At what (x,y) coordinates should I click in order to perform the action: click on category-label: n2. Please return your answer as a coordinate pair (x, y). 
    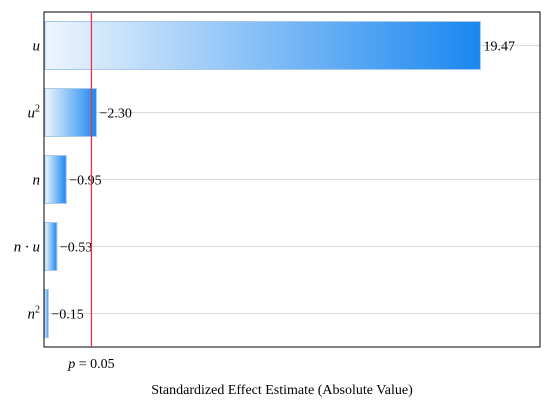
    Looking at the image, I should click on (34, 314).